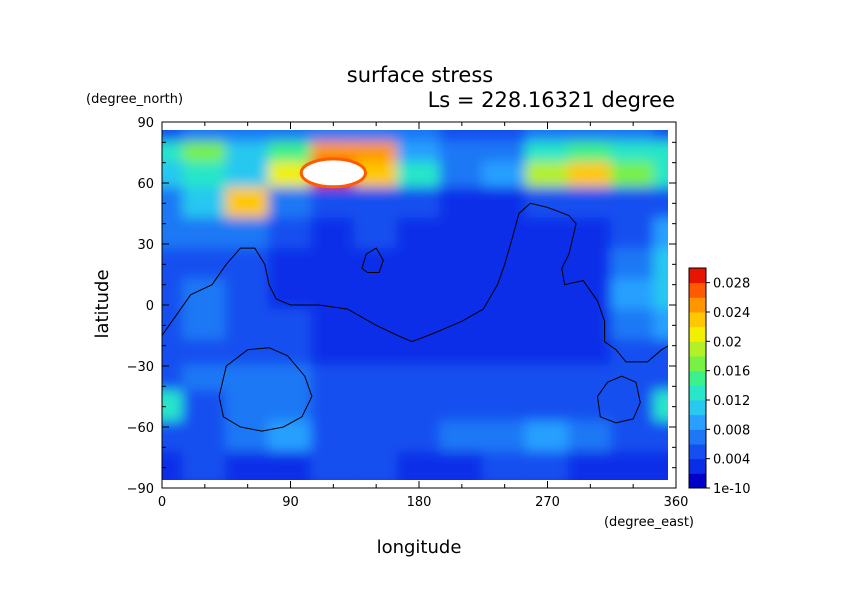 The image size is (842, 595). Describe the element at coordinates (719, 382) in the screenshot. I see `colorbar: 1e-10 0.004 0.008 0.012 0.016 0.02 0.024 0.028` at that location.